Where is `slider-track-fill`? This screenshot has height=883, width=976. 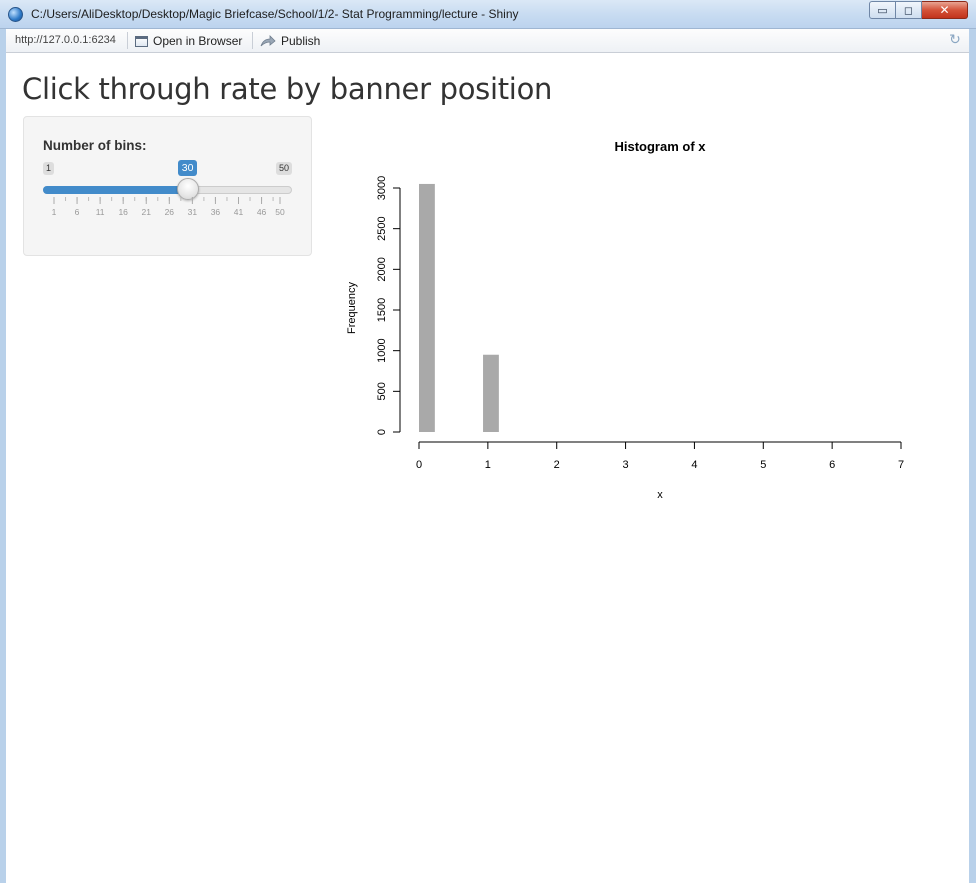
slider-track-fill is located at coordinates (115, 190).